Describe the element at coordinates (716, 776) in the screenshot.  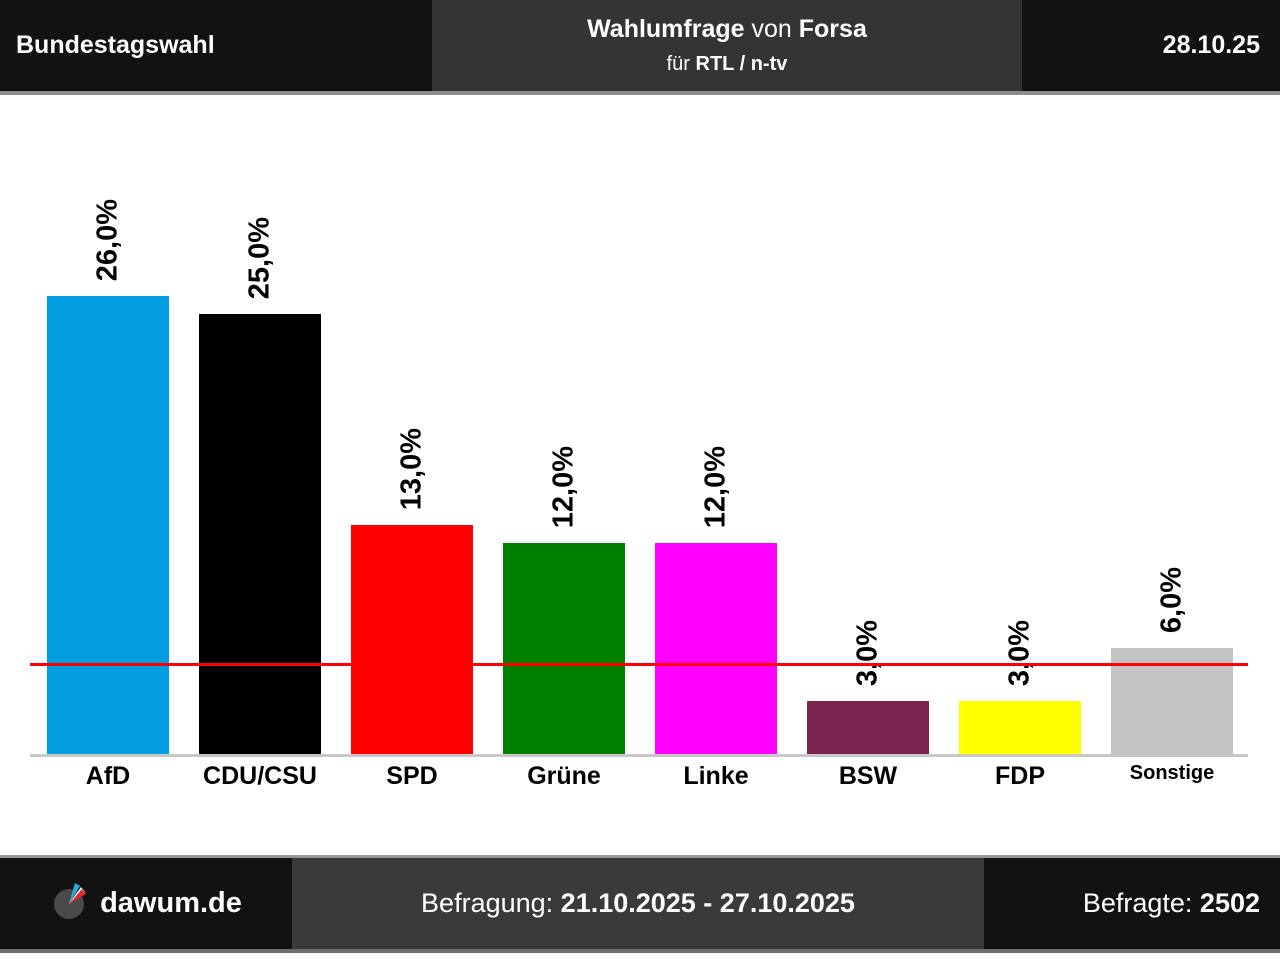
I see `party-name-label: Linke` at that location.